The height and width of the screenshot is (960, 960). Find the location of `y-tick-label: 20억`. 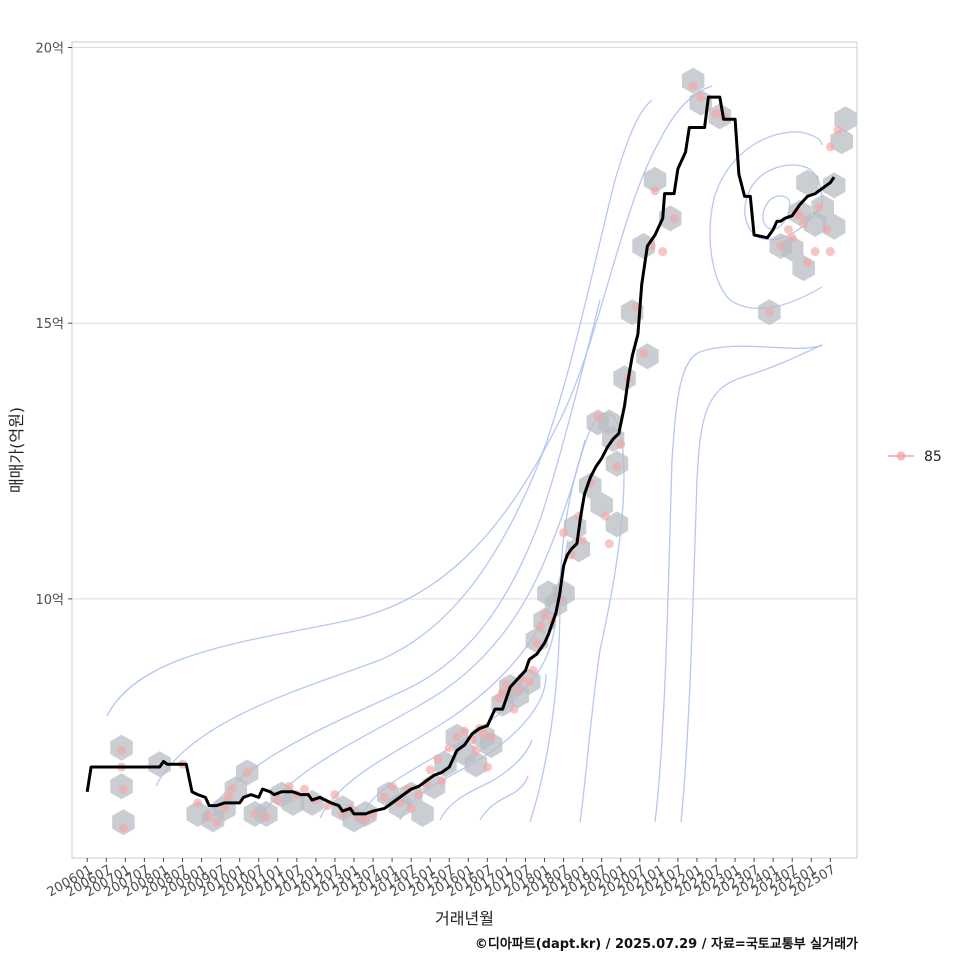

y-tick-label: 20억 is located at coordinates (49, 49).